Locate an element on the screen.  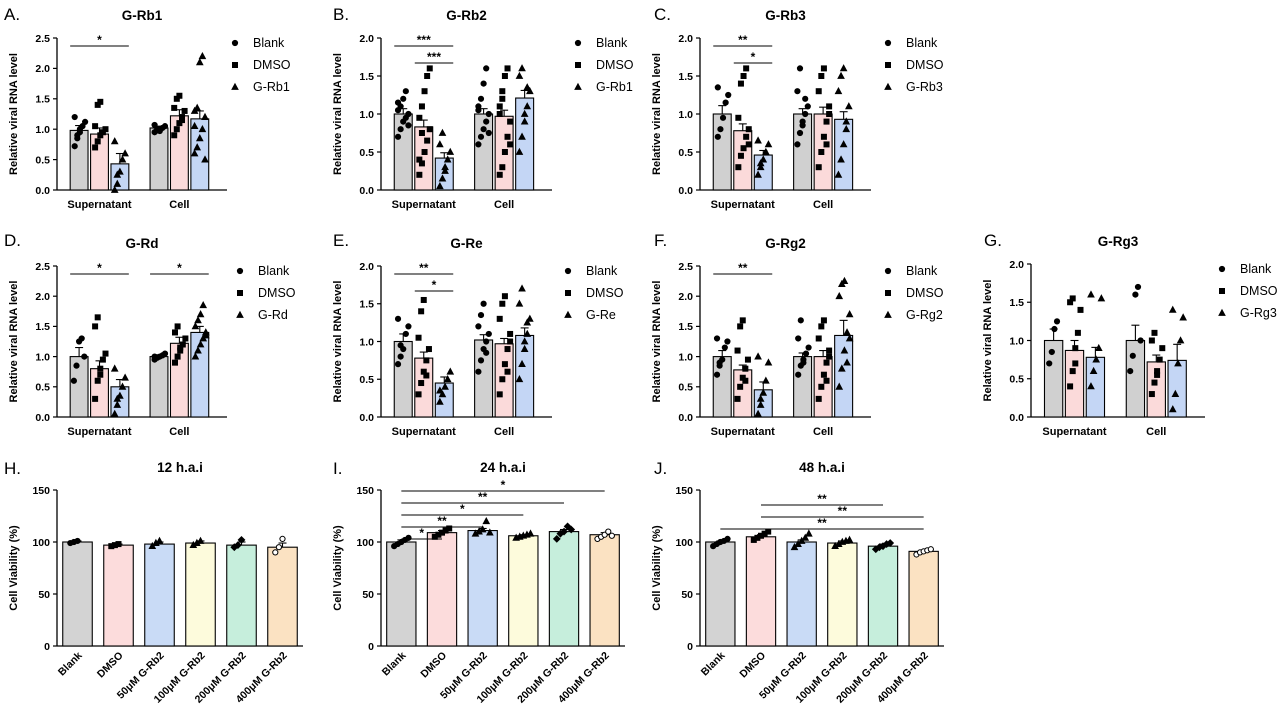
panel-title: 12 h.a.i is located at coordinates (180, 467).